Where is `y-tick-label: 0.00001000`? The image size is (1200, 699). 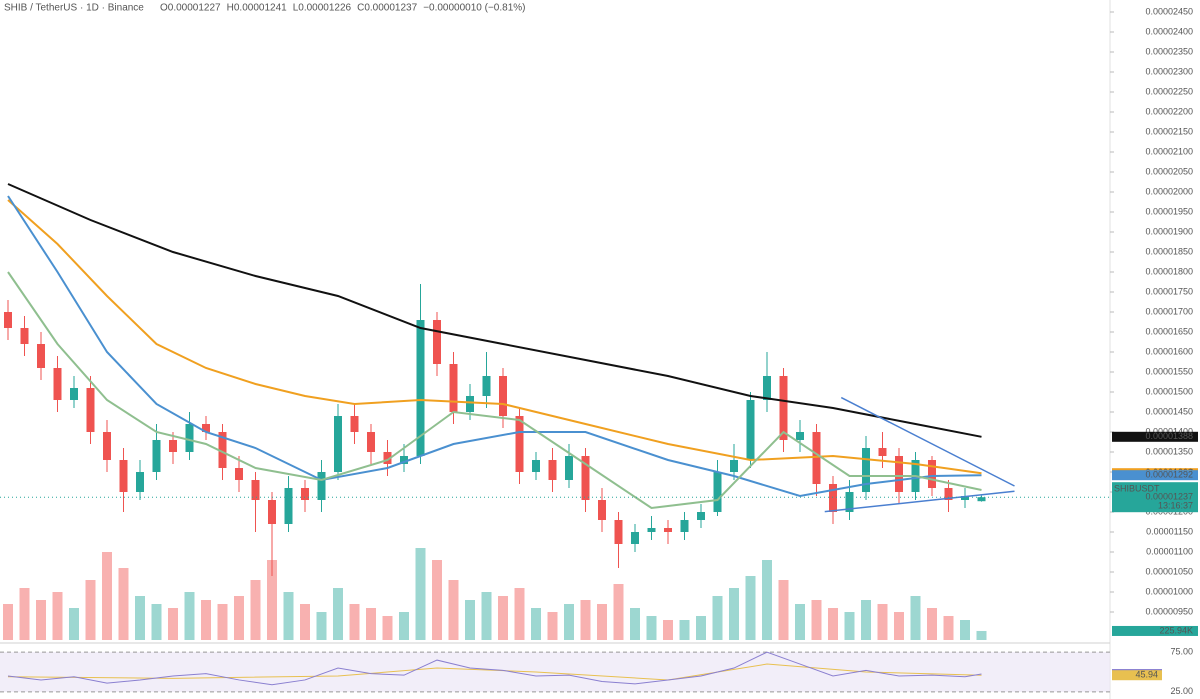
y-tick-label: 0.00001000 is located at coordinates (1169, 591).